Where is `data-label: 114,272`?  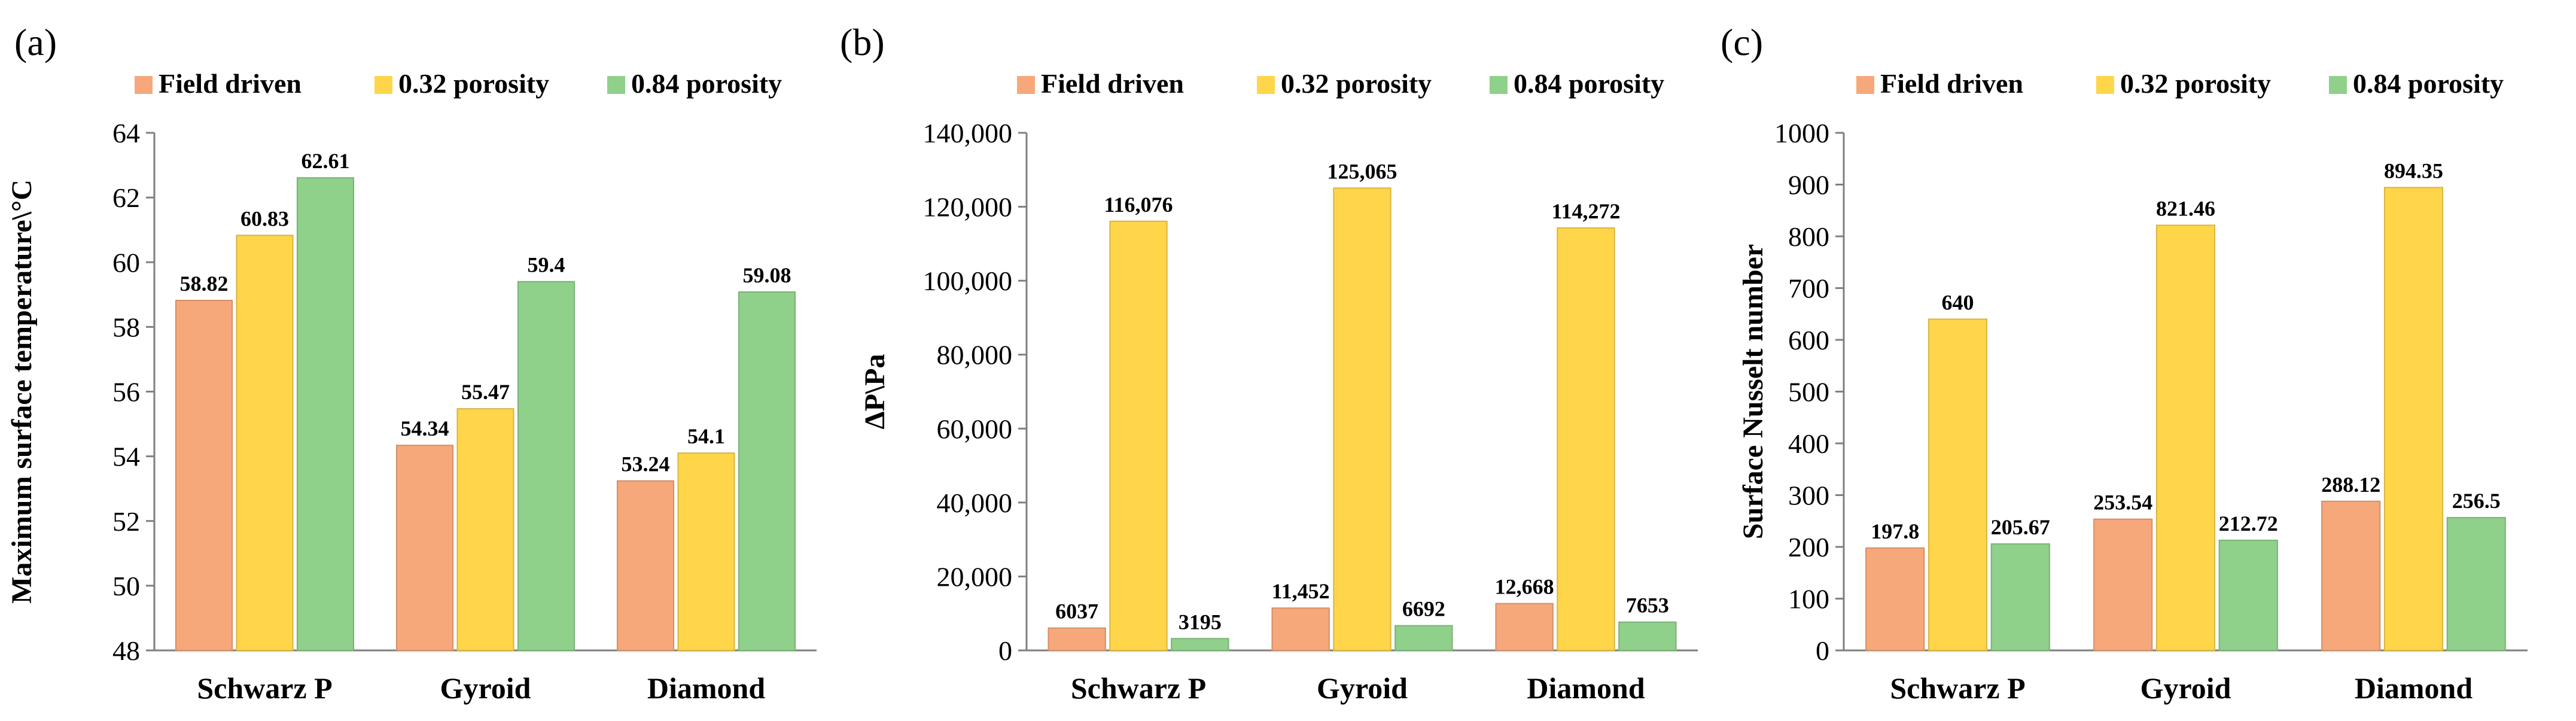 data-label: 114,272 is located at coordinates (1585, 211).